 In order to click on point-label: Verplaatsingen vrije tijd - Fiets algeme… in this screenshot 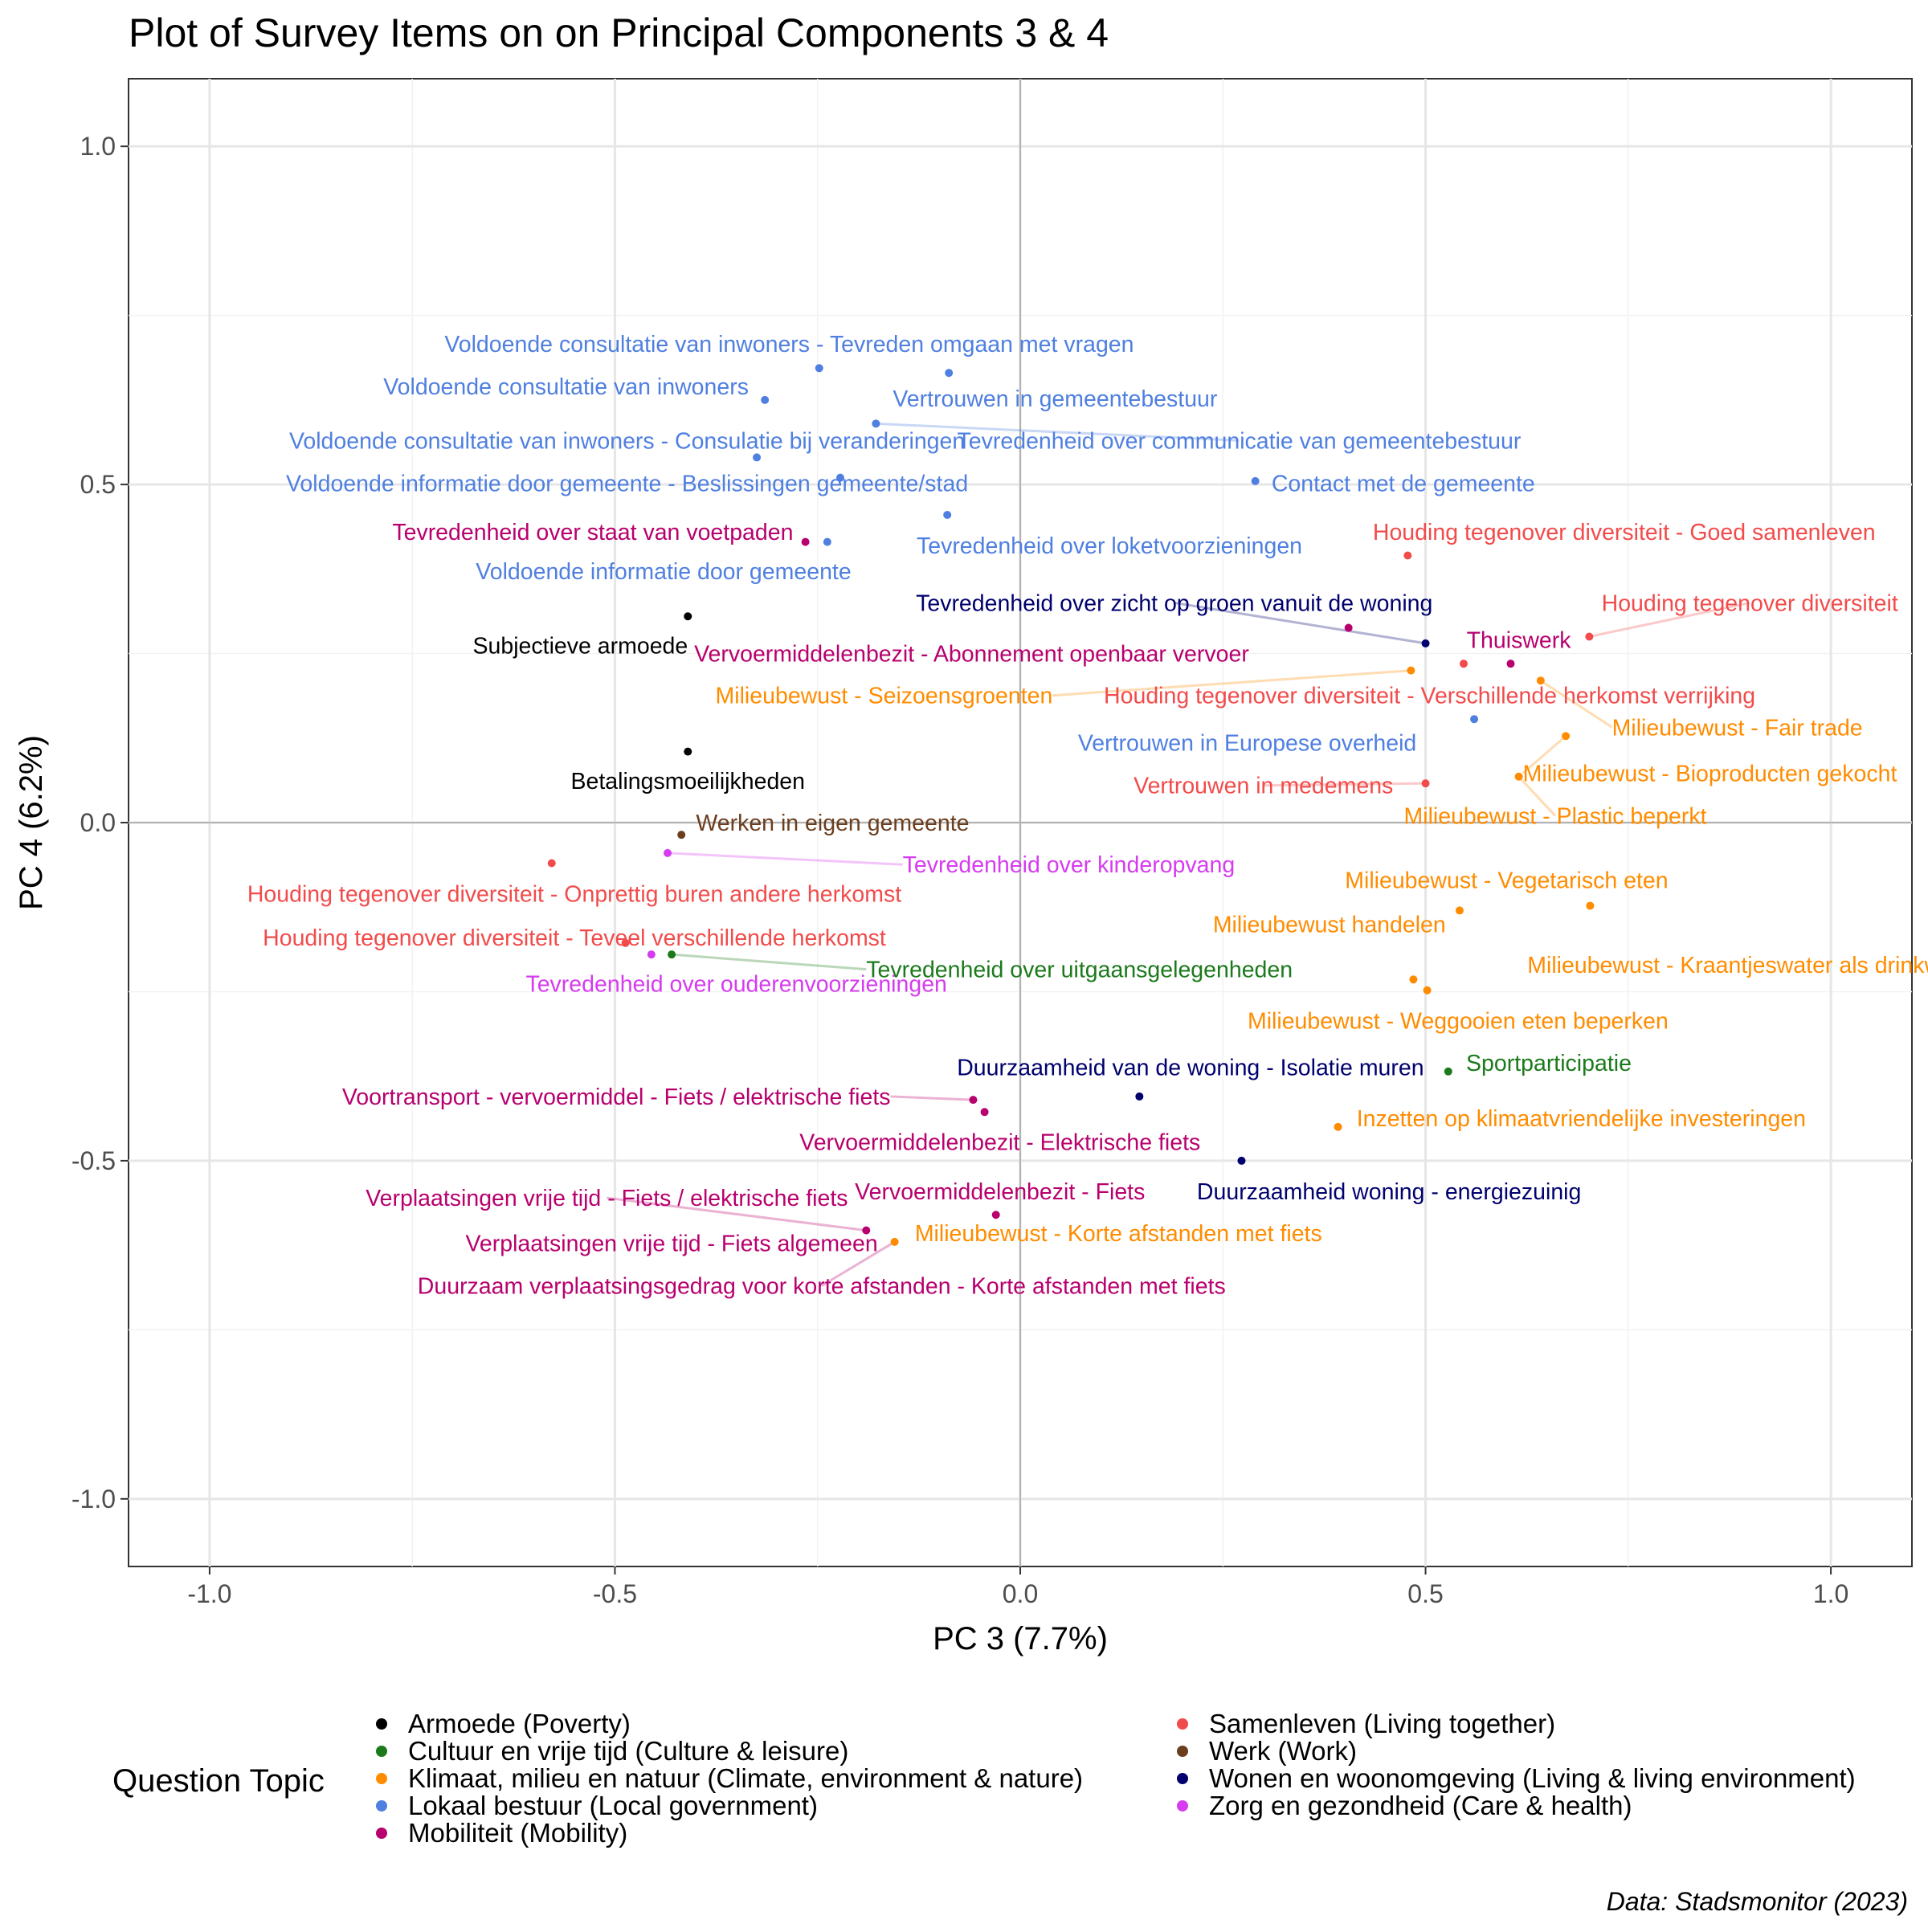, I will do `click(671, 1244)`.